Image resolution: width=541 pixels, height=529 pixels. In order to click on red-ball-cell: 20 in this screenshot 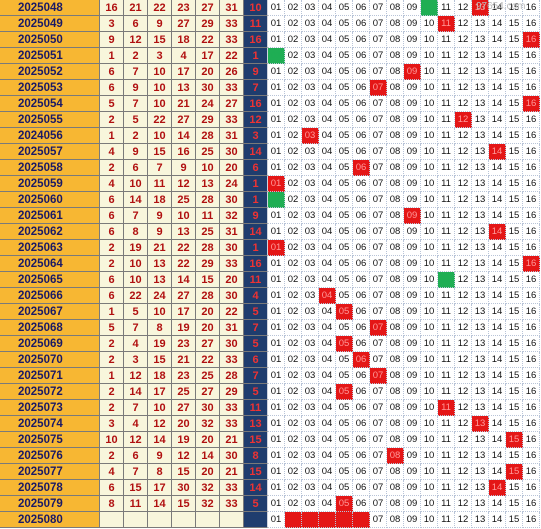, I will do `click(208, 312)`.